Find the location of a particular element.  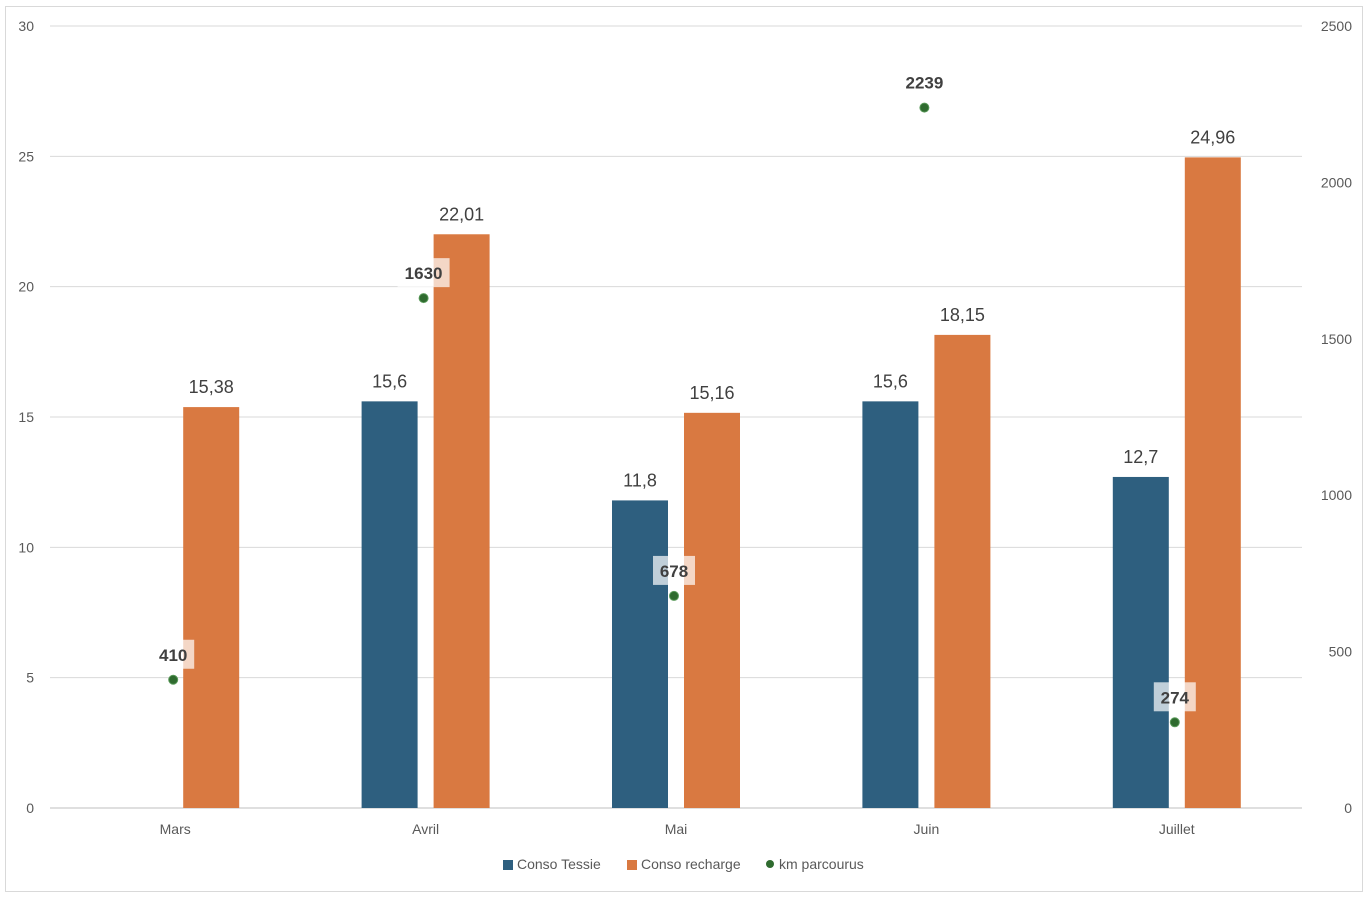

left-tick-label: 10 is located at coordinates (26, 547).